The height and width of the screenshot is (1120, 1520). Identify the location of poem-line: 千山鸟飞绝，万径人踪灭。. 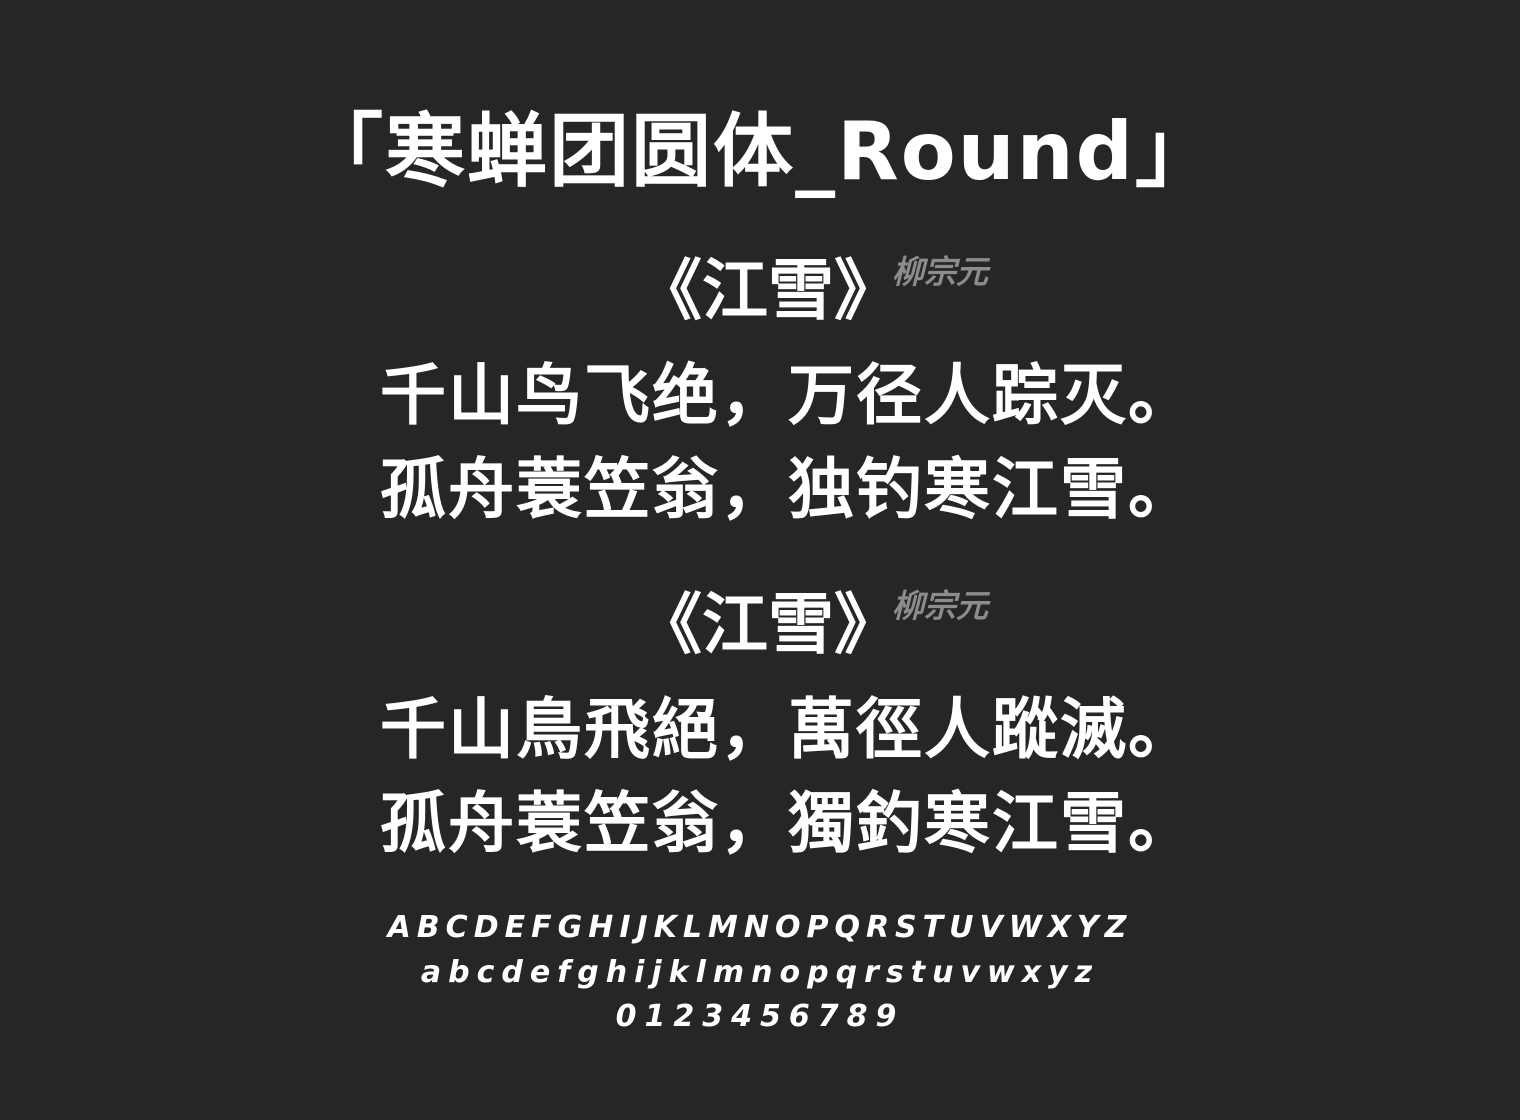
(788, 395).